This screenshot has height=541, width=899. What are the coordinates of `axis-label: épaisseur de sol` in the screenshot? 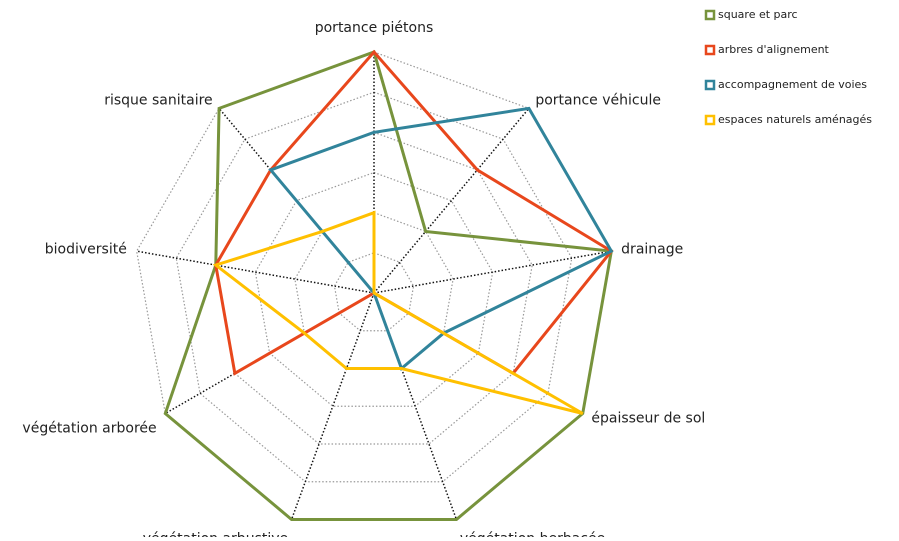 It's located at (648, 419).